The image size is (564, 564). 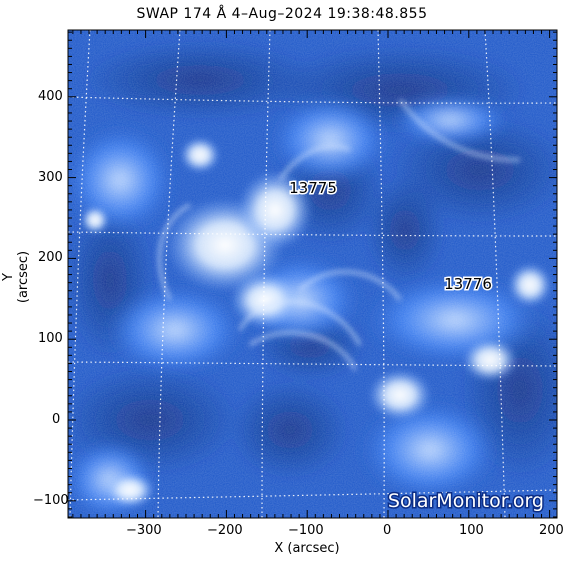 What do you see at coordinates (313, 188) in the screenshot?
I see `region-label-13775: 13775` at bounding box center [313, 188].